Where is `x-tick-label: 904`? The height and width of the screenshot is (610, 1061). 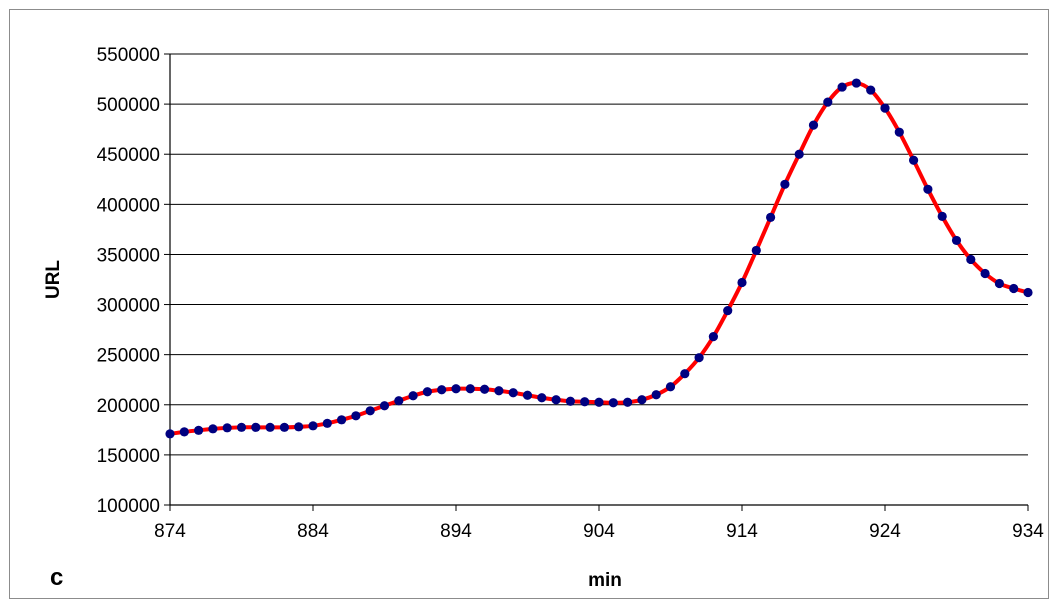 x-tick-label: 904 is located at coordinates (599, 531).